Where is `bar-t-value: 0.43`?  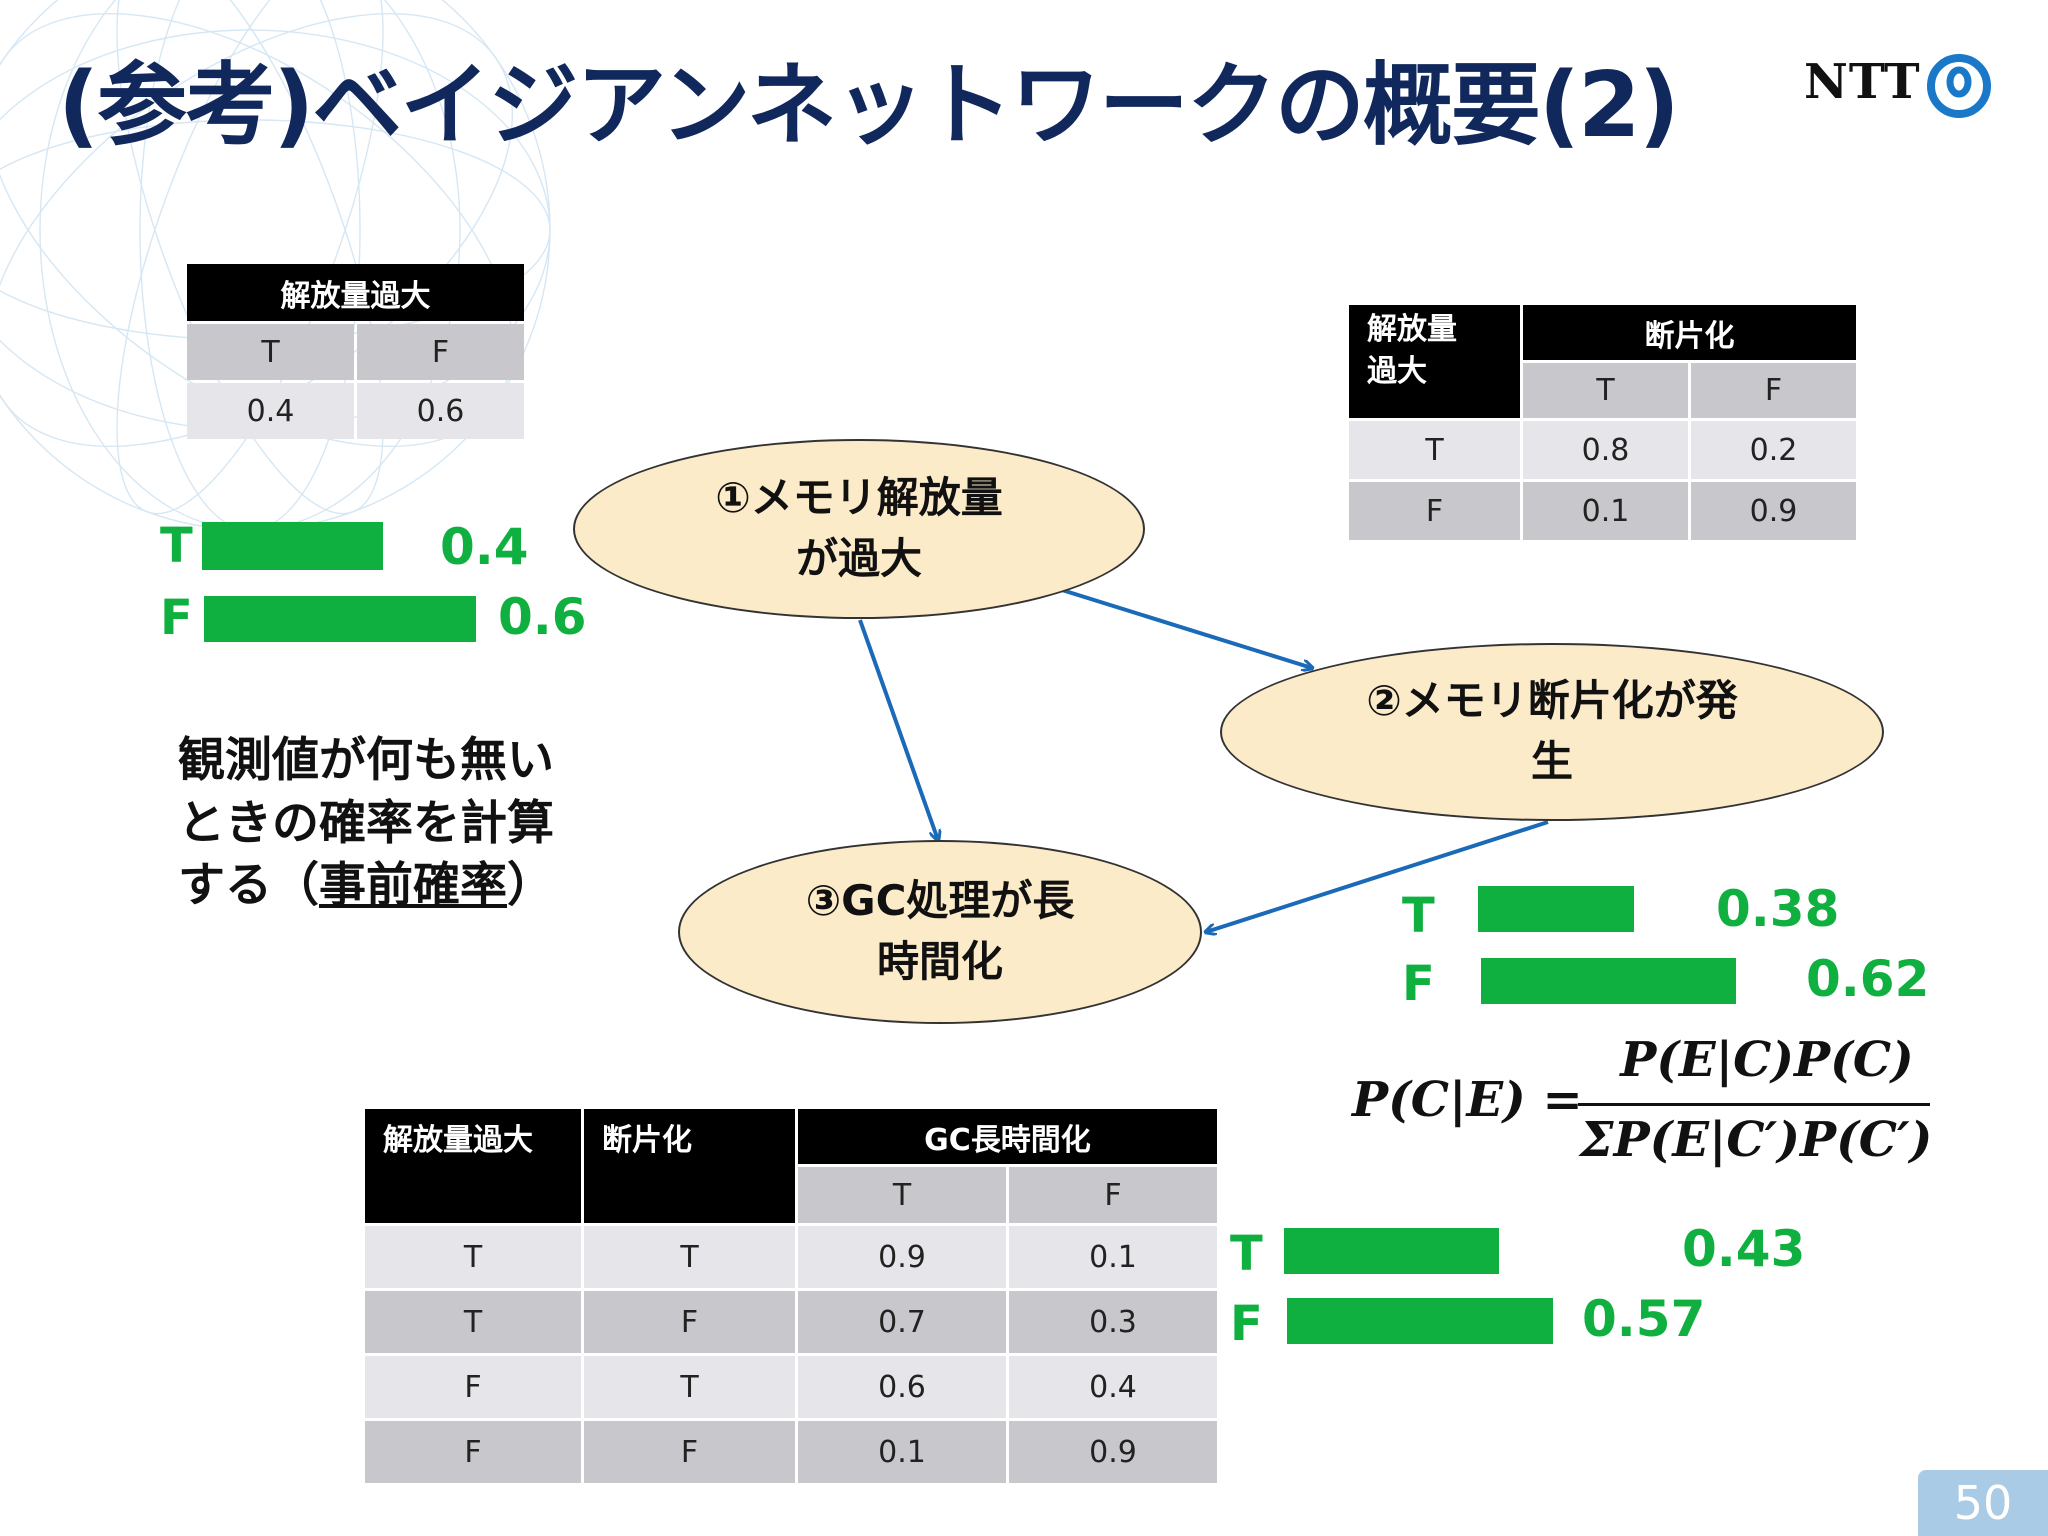
bar-t-value: 0.43 is located at coordinates (1744, 1249).